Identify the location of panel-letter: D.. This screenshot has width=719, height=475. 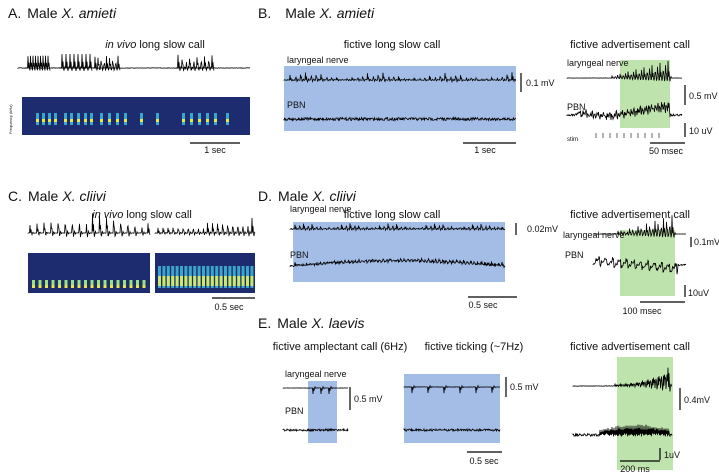
(265, 196).